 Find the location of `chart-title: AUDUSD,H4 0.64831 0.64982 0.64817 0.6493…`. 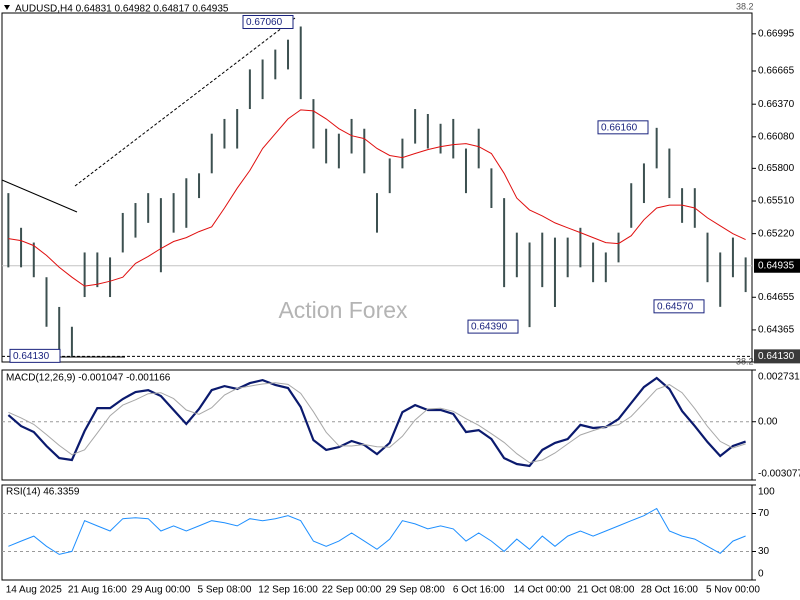

chart-title: AUDUSD,H4 0.64831 0.64982 0.64817 0.6493… is located at coordinates (122, 9).